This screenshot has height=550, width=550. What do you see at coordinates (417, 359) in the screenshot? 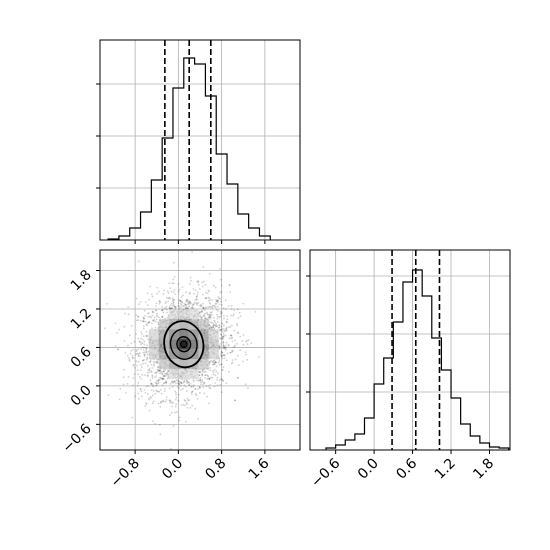
I see `histogram-step` at bounding box center [417, 359].